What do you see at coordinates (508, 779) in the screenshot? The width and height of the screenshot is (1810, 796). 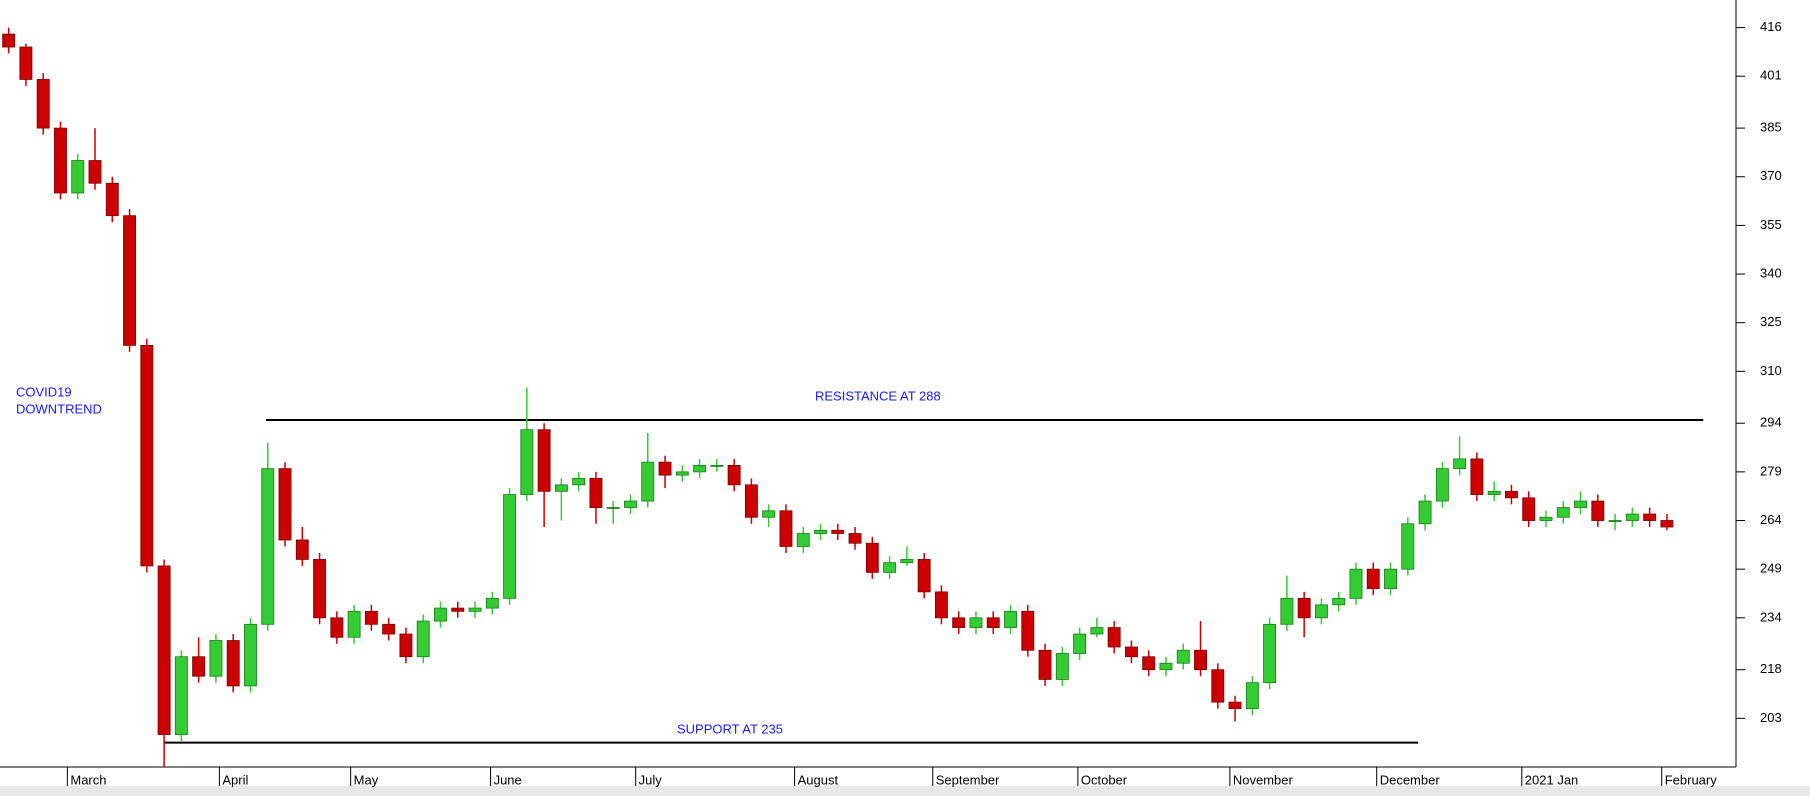 I see `x-tick-label: June` at bounding box center [508, 779].